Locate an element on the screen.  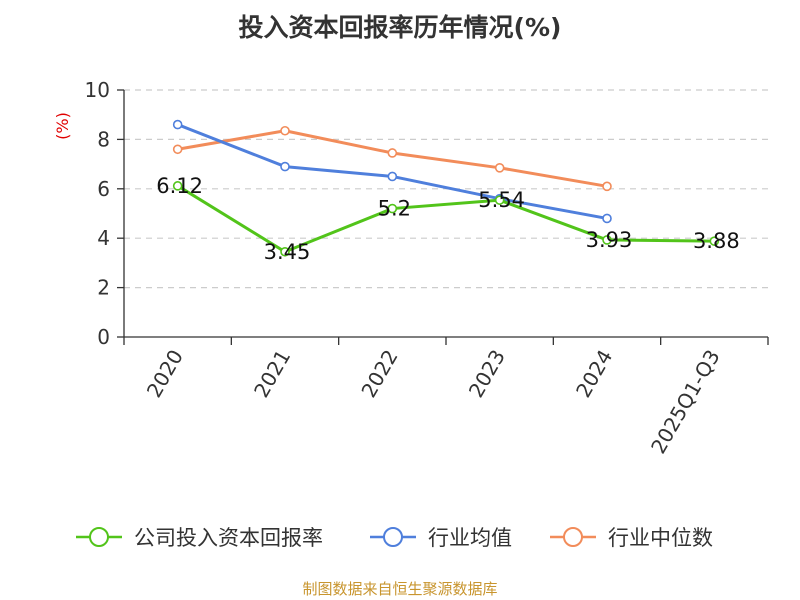
legend-label: 行业均值 is located at coordinates (470, 538).